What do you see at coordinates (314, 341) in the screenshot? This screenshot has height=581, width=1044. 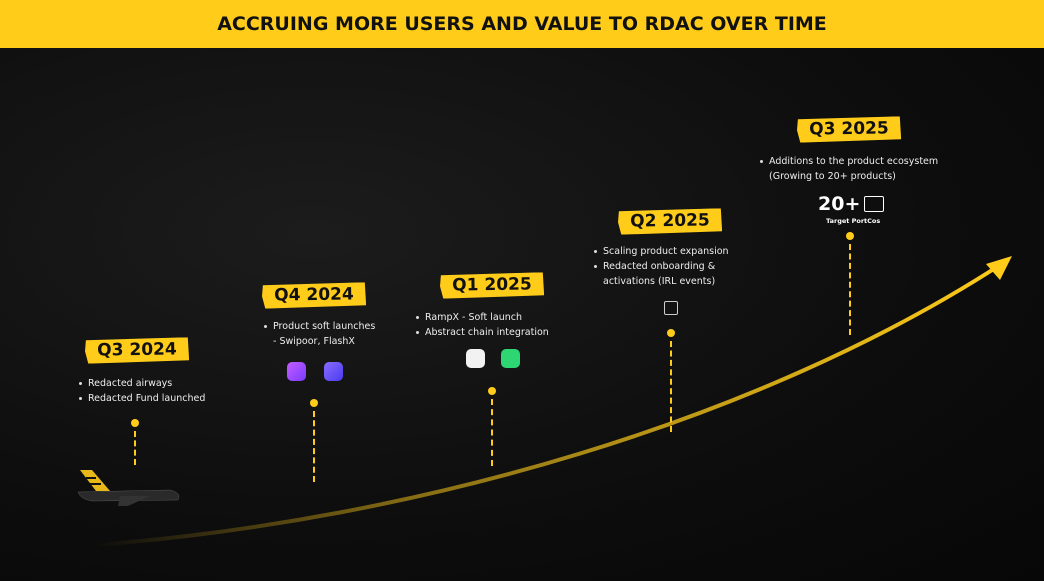 I see `bullet-text: - Swipoor, FlashX` at bounding box center [314, 341].